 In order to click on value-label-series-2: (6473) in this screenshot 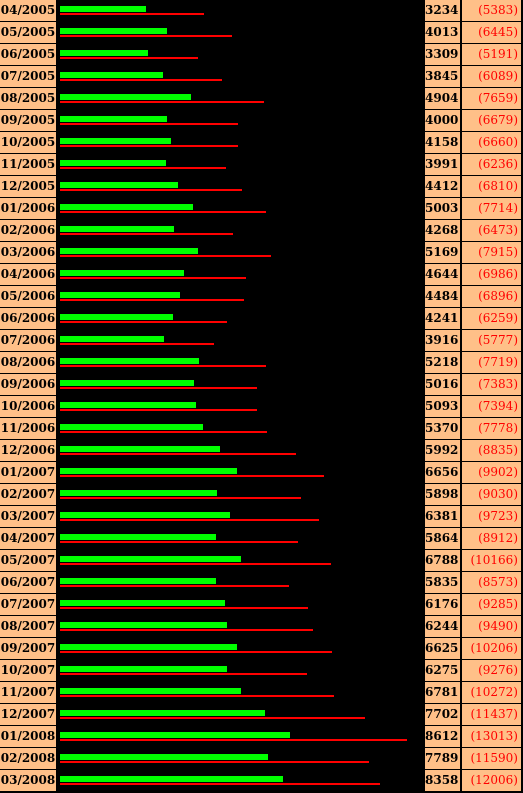, I will do `click(491, 230)`.